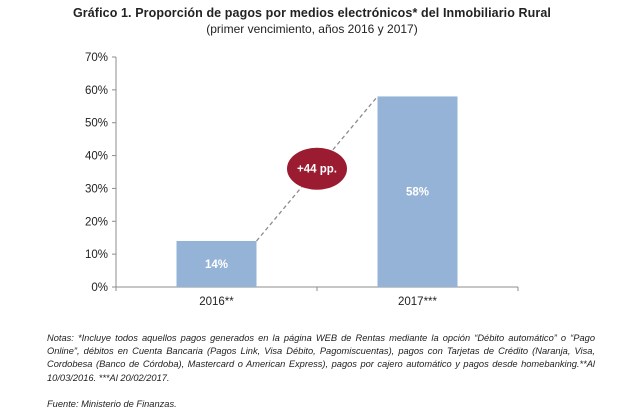 This screenshot has width=624, height=414. What do you see at coordinates (96, 124) in the screenshot?
I see `y-tick-label: 50%` at bounding box center [96, 124].